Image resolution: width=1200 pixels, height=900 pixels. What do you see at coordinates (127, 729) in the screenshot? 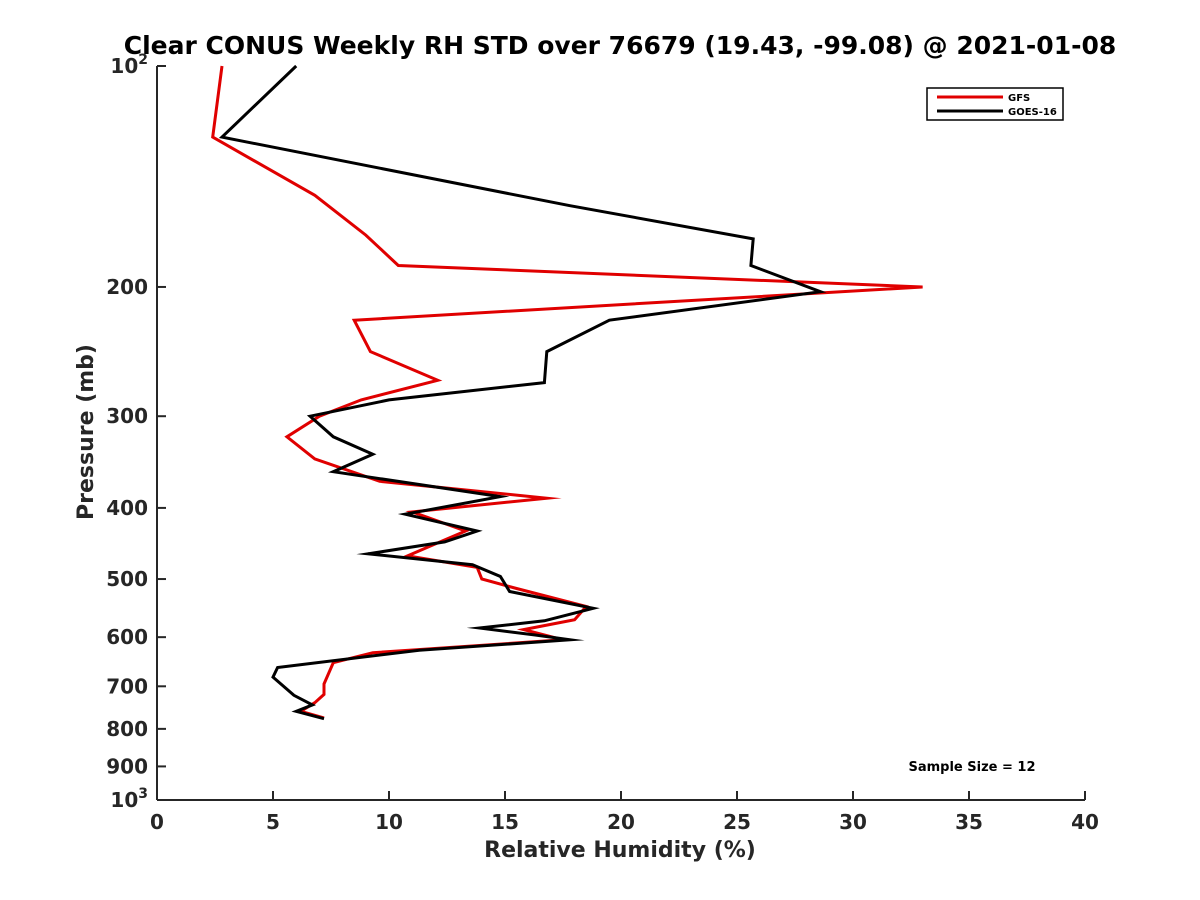
I see `y-tick-label: 800` at bounding box center [127, 729].